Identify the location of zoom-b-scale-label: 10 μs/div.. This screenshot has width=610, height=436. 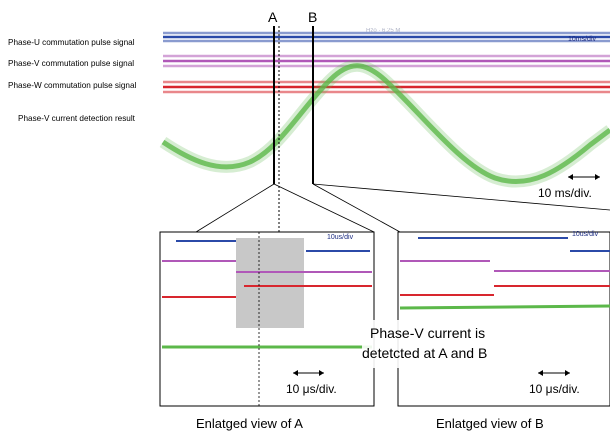
(554, 389).